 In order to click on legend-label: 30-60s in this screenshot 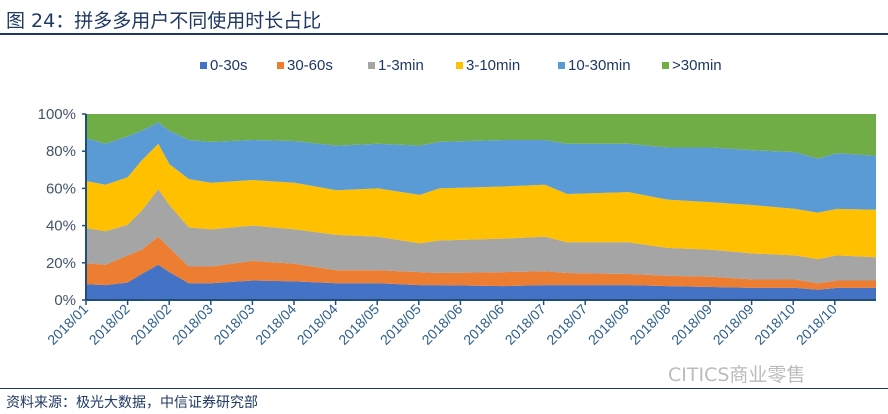, I will do `click(310, 65)`.